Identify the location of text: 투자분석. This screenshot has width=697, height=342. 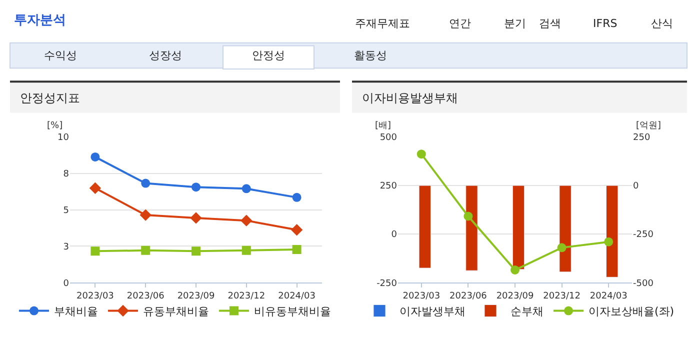
(40, 20).